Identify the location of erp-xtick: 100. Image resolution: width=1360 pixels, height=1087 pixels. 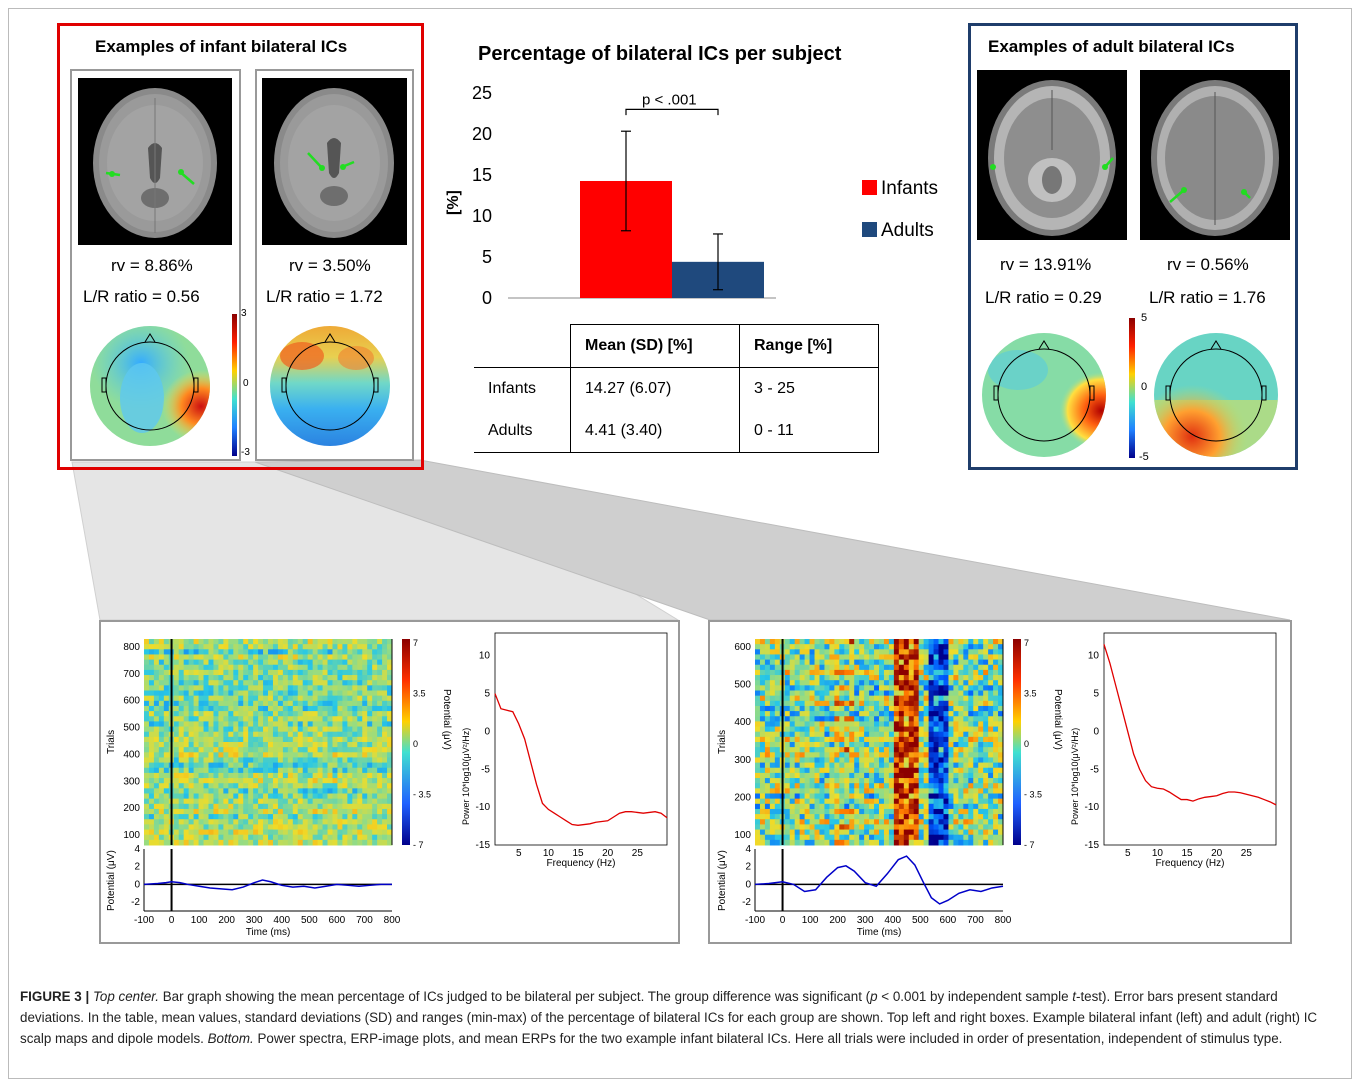
(810, 920).